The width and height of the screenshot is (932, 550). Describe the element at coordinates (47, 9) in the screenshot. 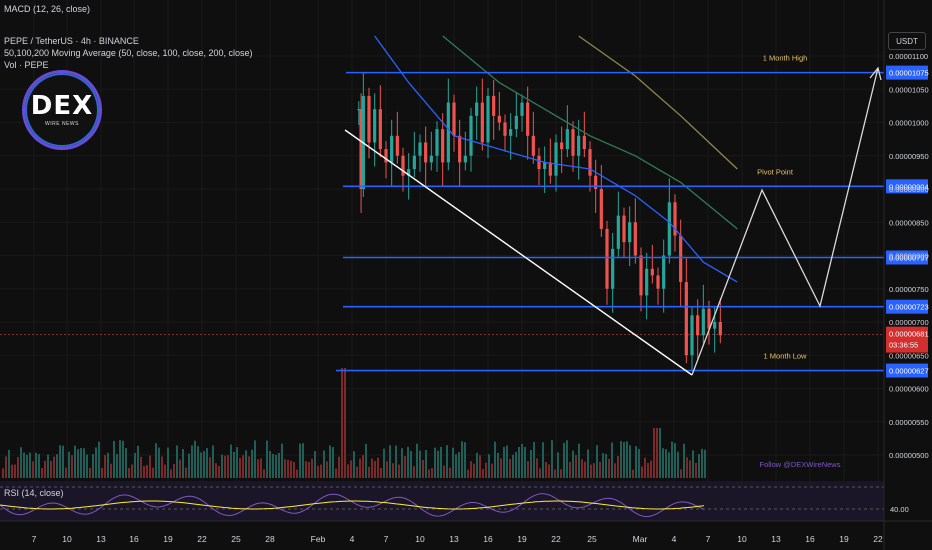

I see `macd-legend: MACD (12, 26, close)` at that location.